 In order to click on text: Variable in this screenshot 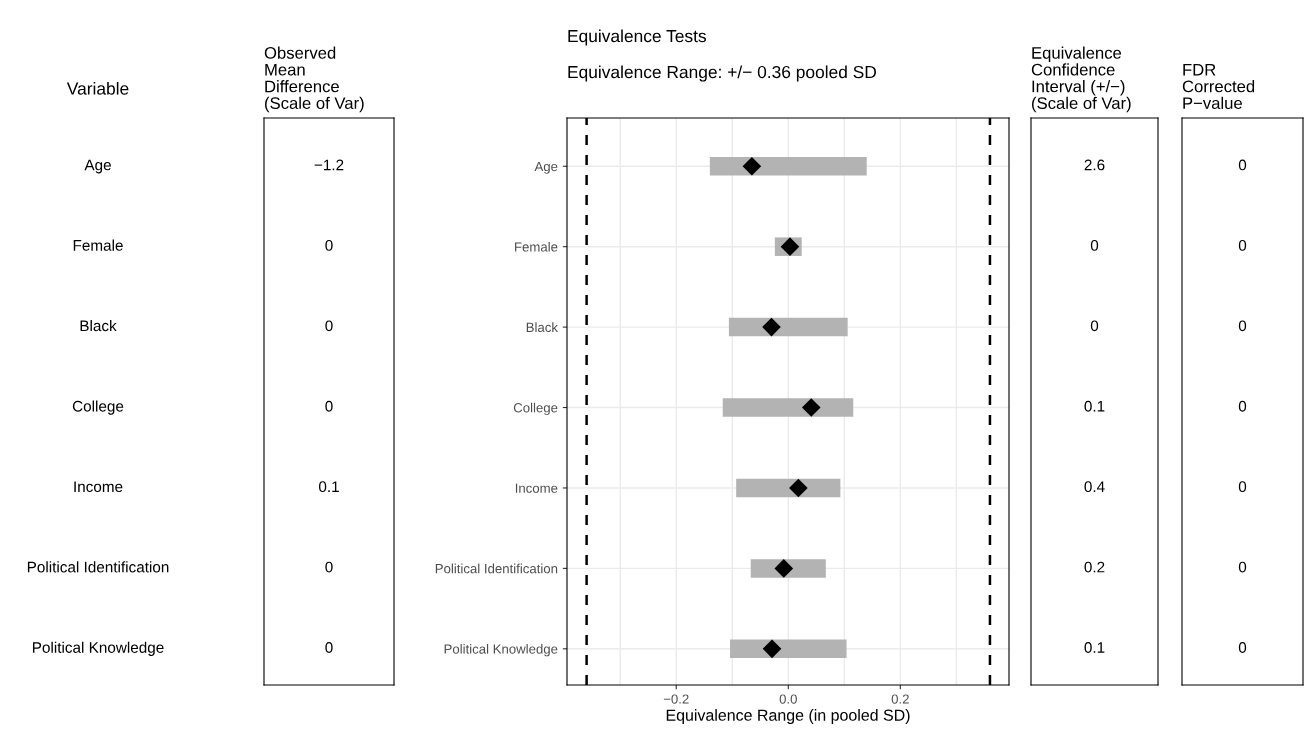, I will do `click(97, 88)`.